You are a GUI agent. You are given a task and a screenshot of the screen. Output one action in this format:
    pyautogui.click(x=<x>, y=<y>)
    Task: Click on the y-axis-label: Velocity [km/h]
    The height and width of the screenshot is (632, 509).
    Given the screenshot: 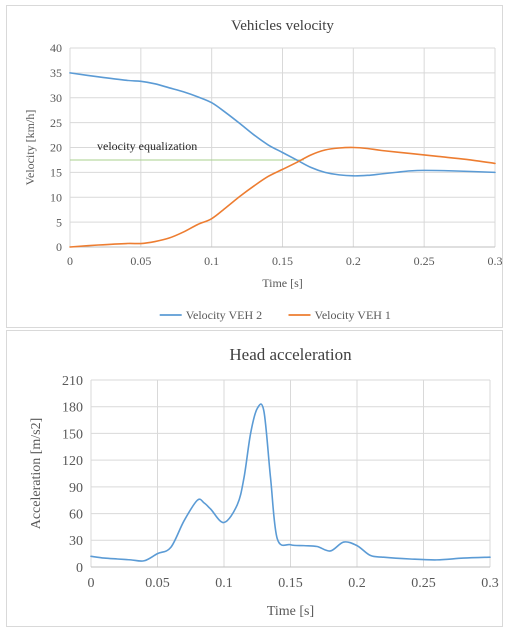 What is the action you would take?
    pyautogui.click(x=30, y=148)
    